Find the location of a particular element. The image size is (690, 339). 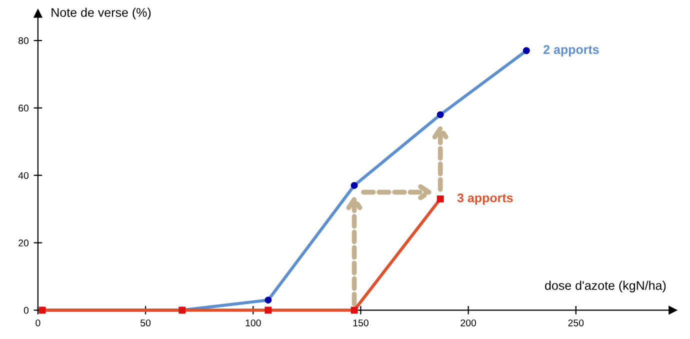

x-tick-label: 100 is located at coordinates (253, 322).